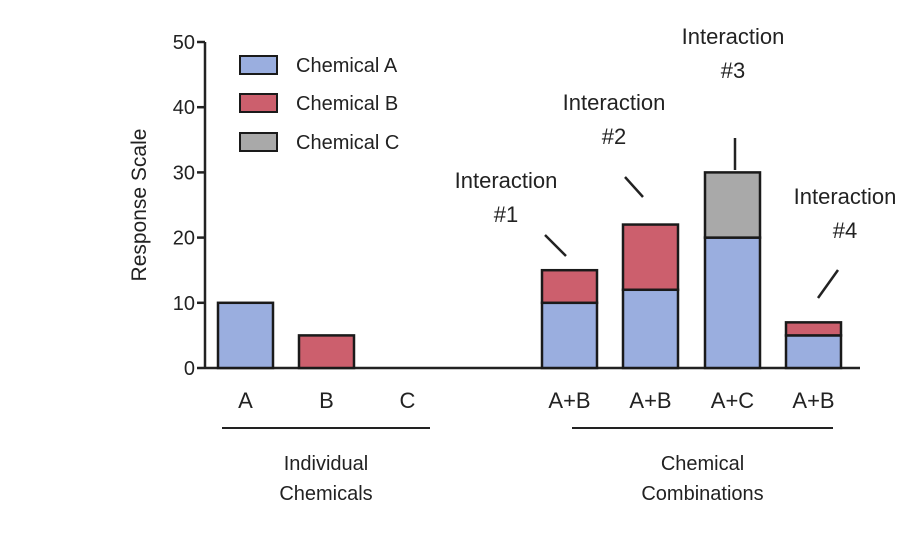 The width and height of the screenshot is (911, 536). What do you see at coordinates (139, 205) in the screenshot?
I see `y-axis-title: Response Scale` at bounding box center [139, 205].